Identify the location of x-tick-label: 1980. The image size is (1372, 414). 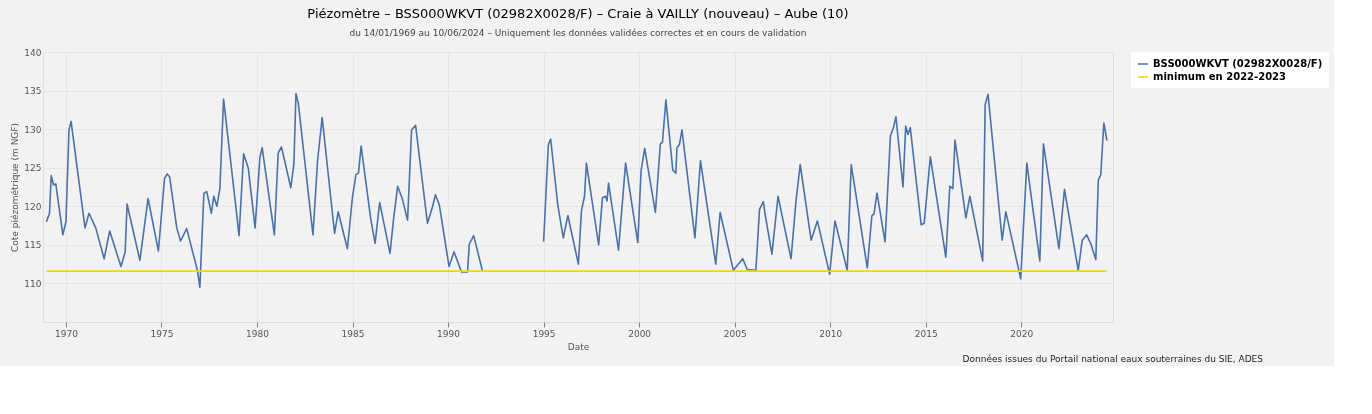
(258, 333).